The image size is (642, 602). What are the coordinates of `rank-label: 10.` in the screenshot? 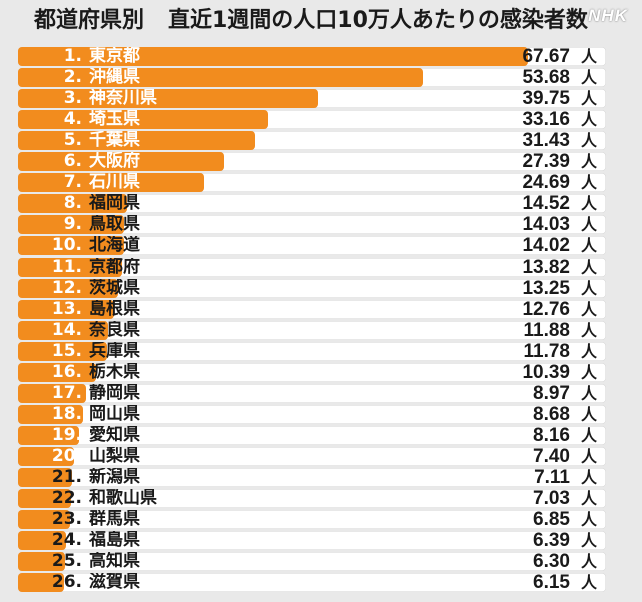 It's located at (66, 246).